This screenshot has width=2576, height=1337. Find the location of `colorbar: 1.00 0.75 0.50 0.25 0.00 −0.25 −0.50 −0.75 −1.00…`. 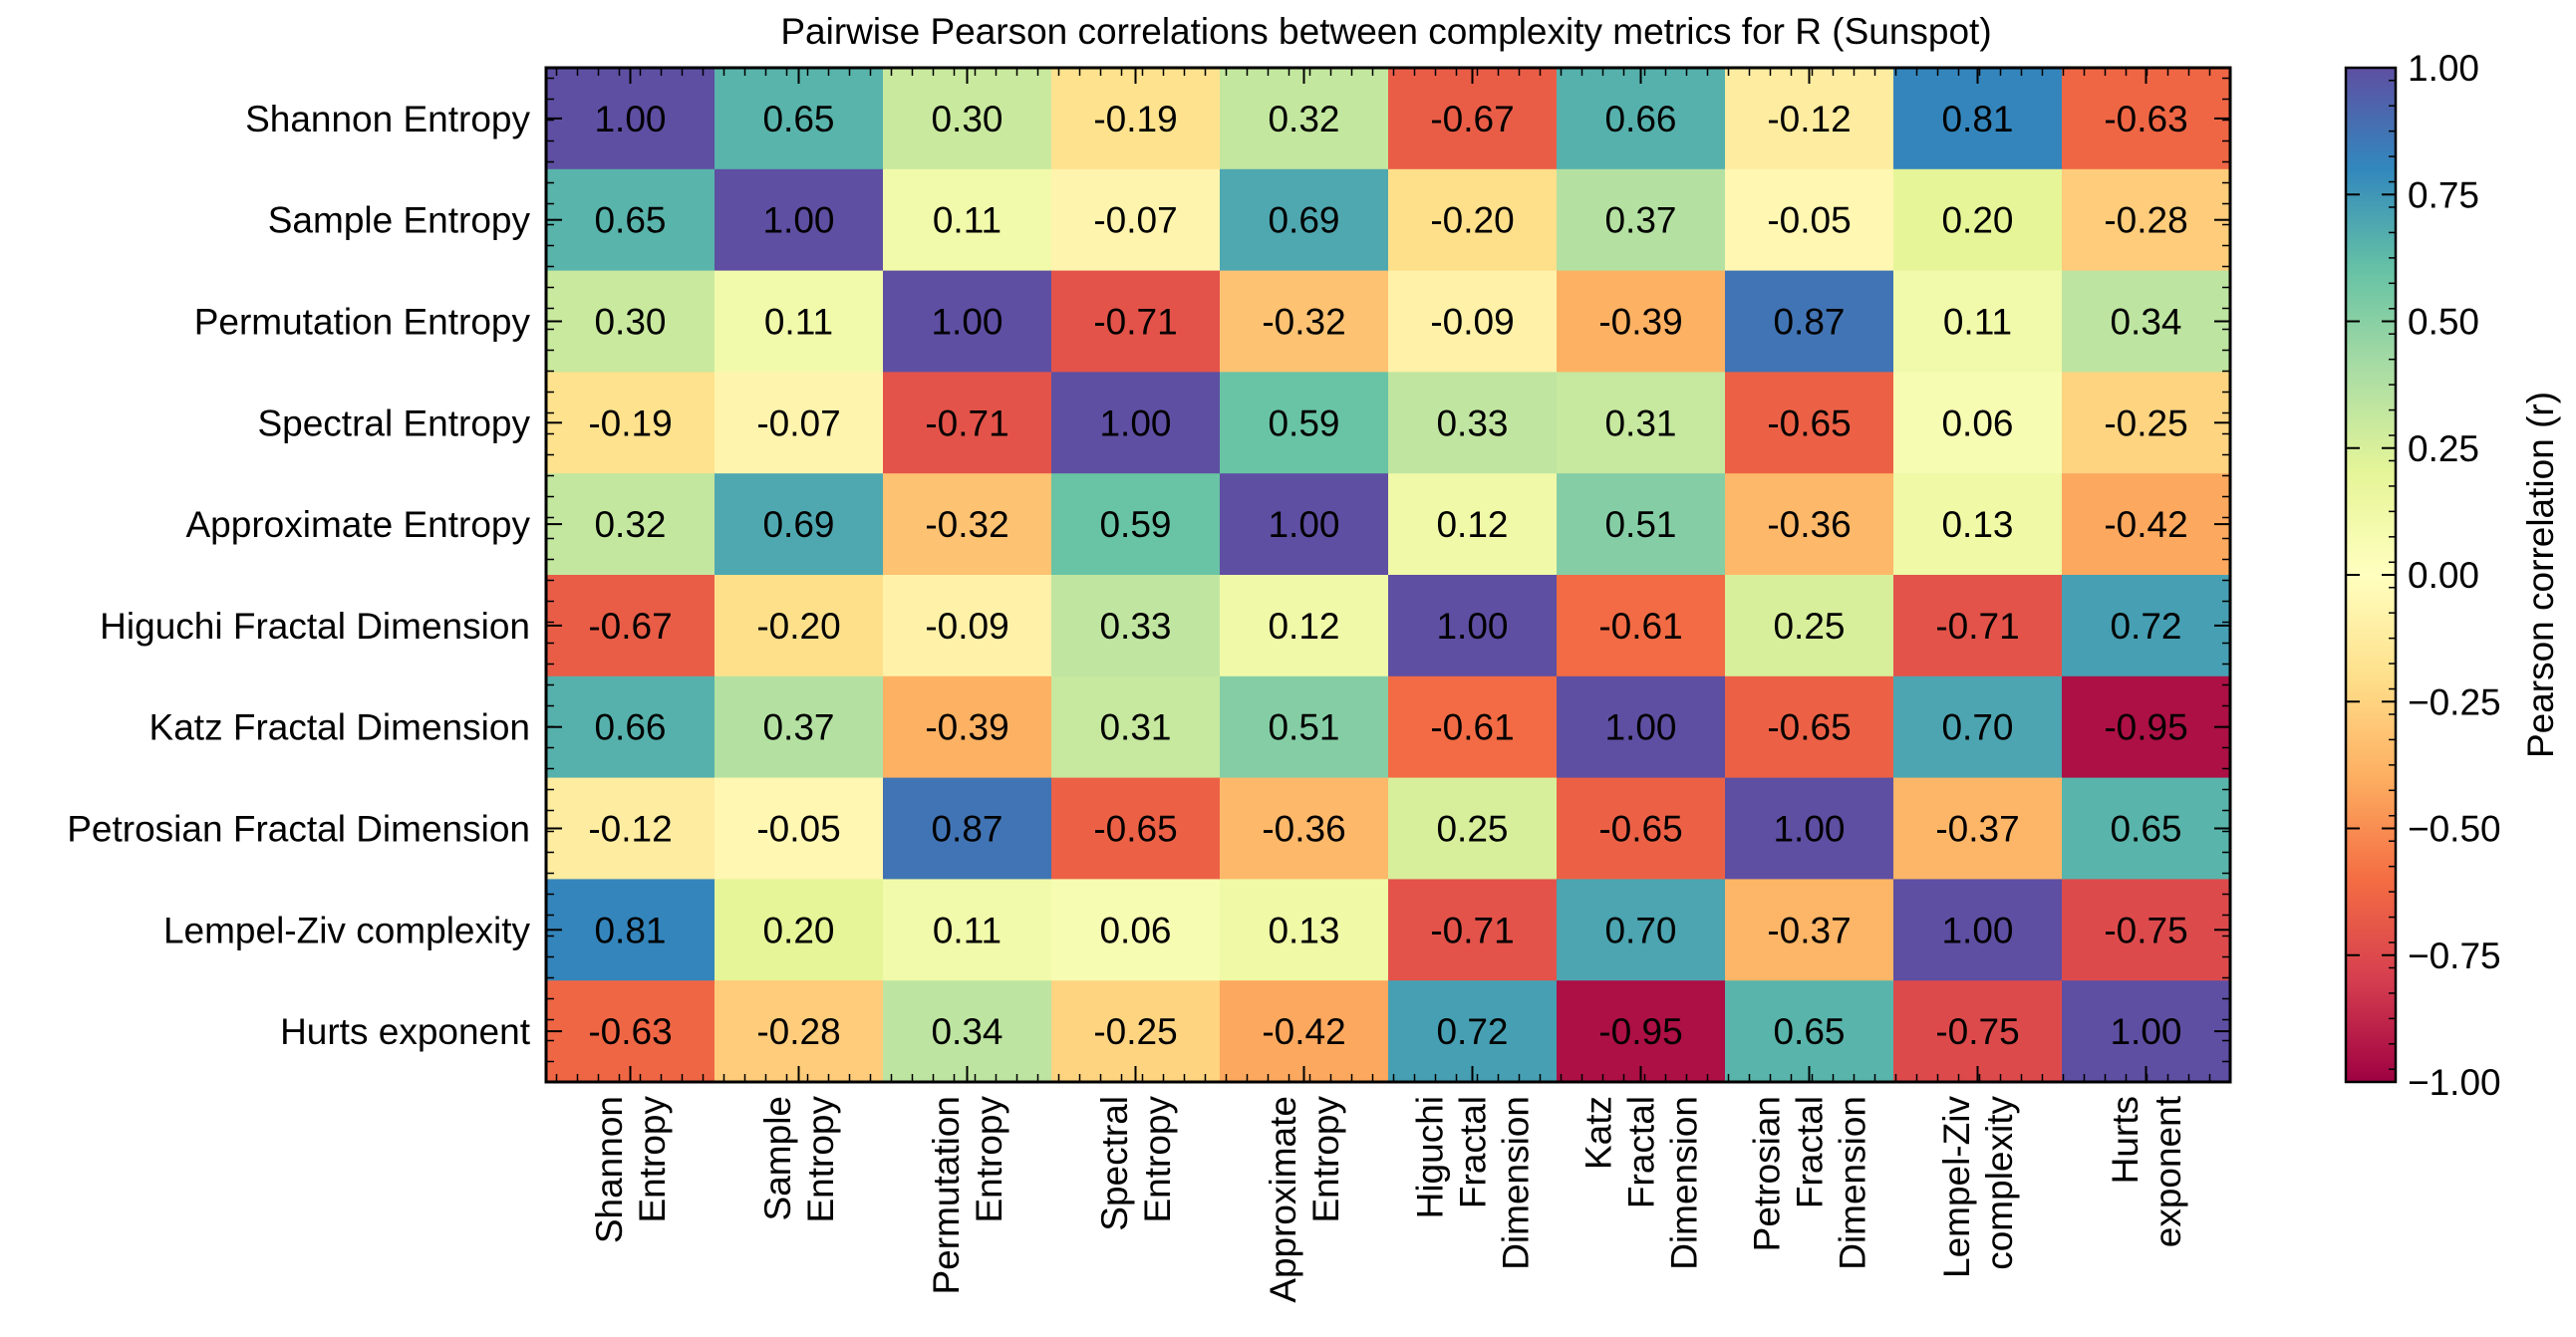

colorbar: 1.00 0.75 0.50 0.25 0.00 −0.25 −0.50 −0.75 −1.00… is located at coordinates (2452, 575).